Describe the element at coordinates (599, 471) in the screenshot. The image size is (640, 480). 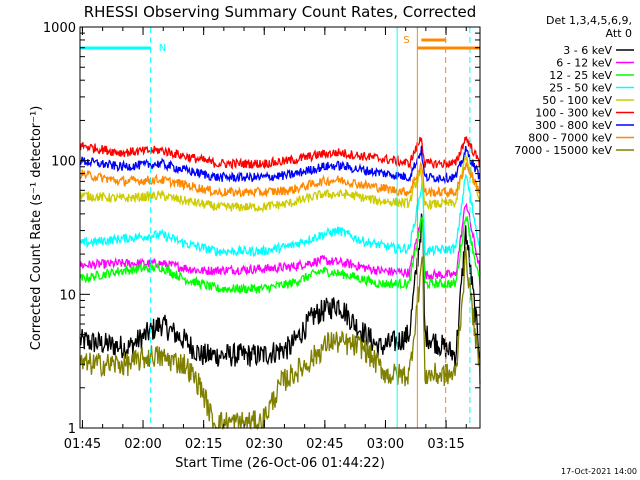
I see `footer-timestamp: 17-Oct-2021 14:00` at that location.